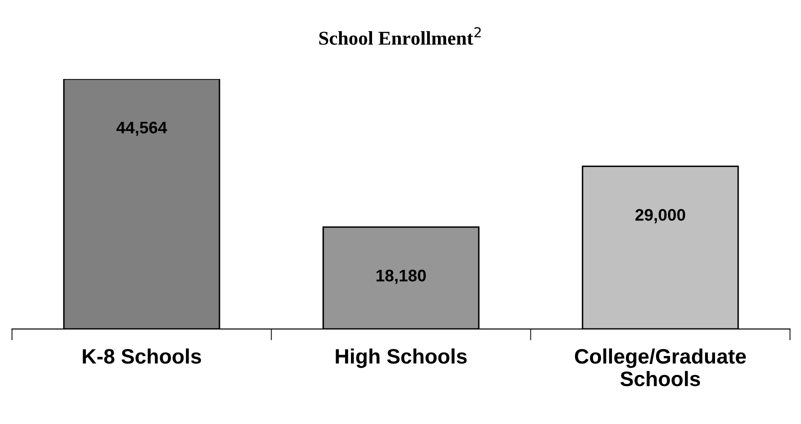 The width and height of the screenshot is (801, 424). Describe the element at coordinates (660, 216) in the screenshot. I see `data-label: 29,000` at that location.